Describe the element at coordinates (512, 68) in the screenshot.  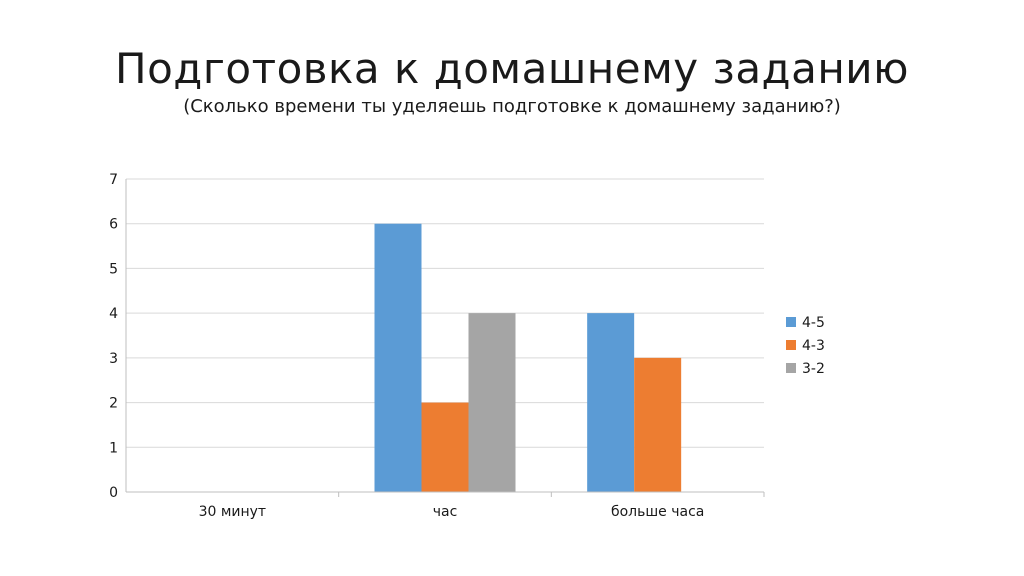
I see `chart-title: Подготовка к домашнему заданию` at that location.